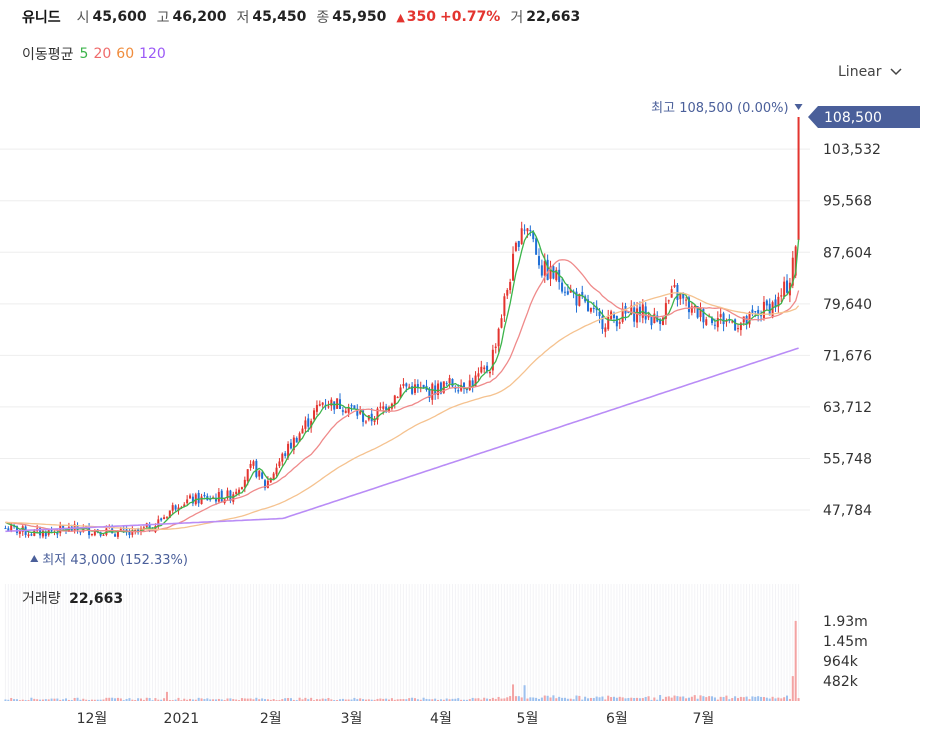 The height and width of the screenshot is (738, 926). What do you see at coordinates (163, 18) in the screenshot?
I see `high-label: 고` at bounding box center [163, 18].